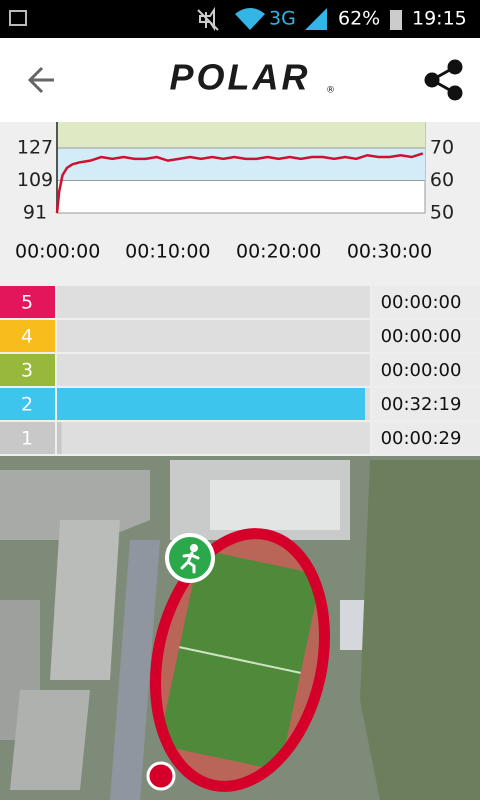  Describe the element at coordinates (18, 18) in the screenshot. I see `image-icon` at that location.